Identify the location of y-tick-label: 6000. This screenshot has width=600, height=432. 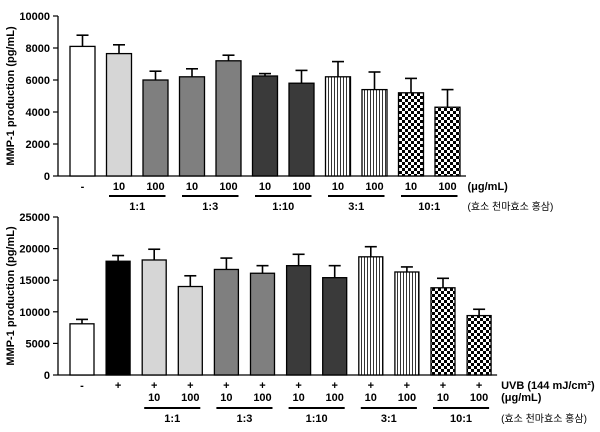
(38, 81).